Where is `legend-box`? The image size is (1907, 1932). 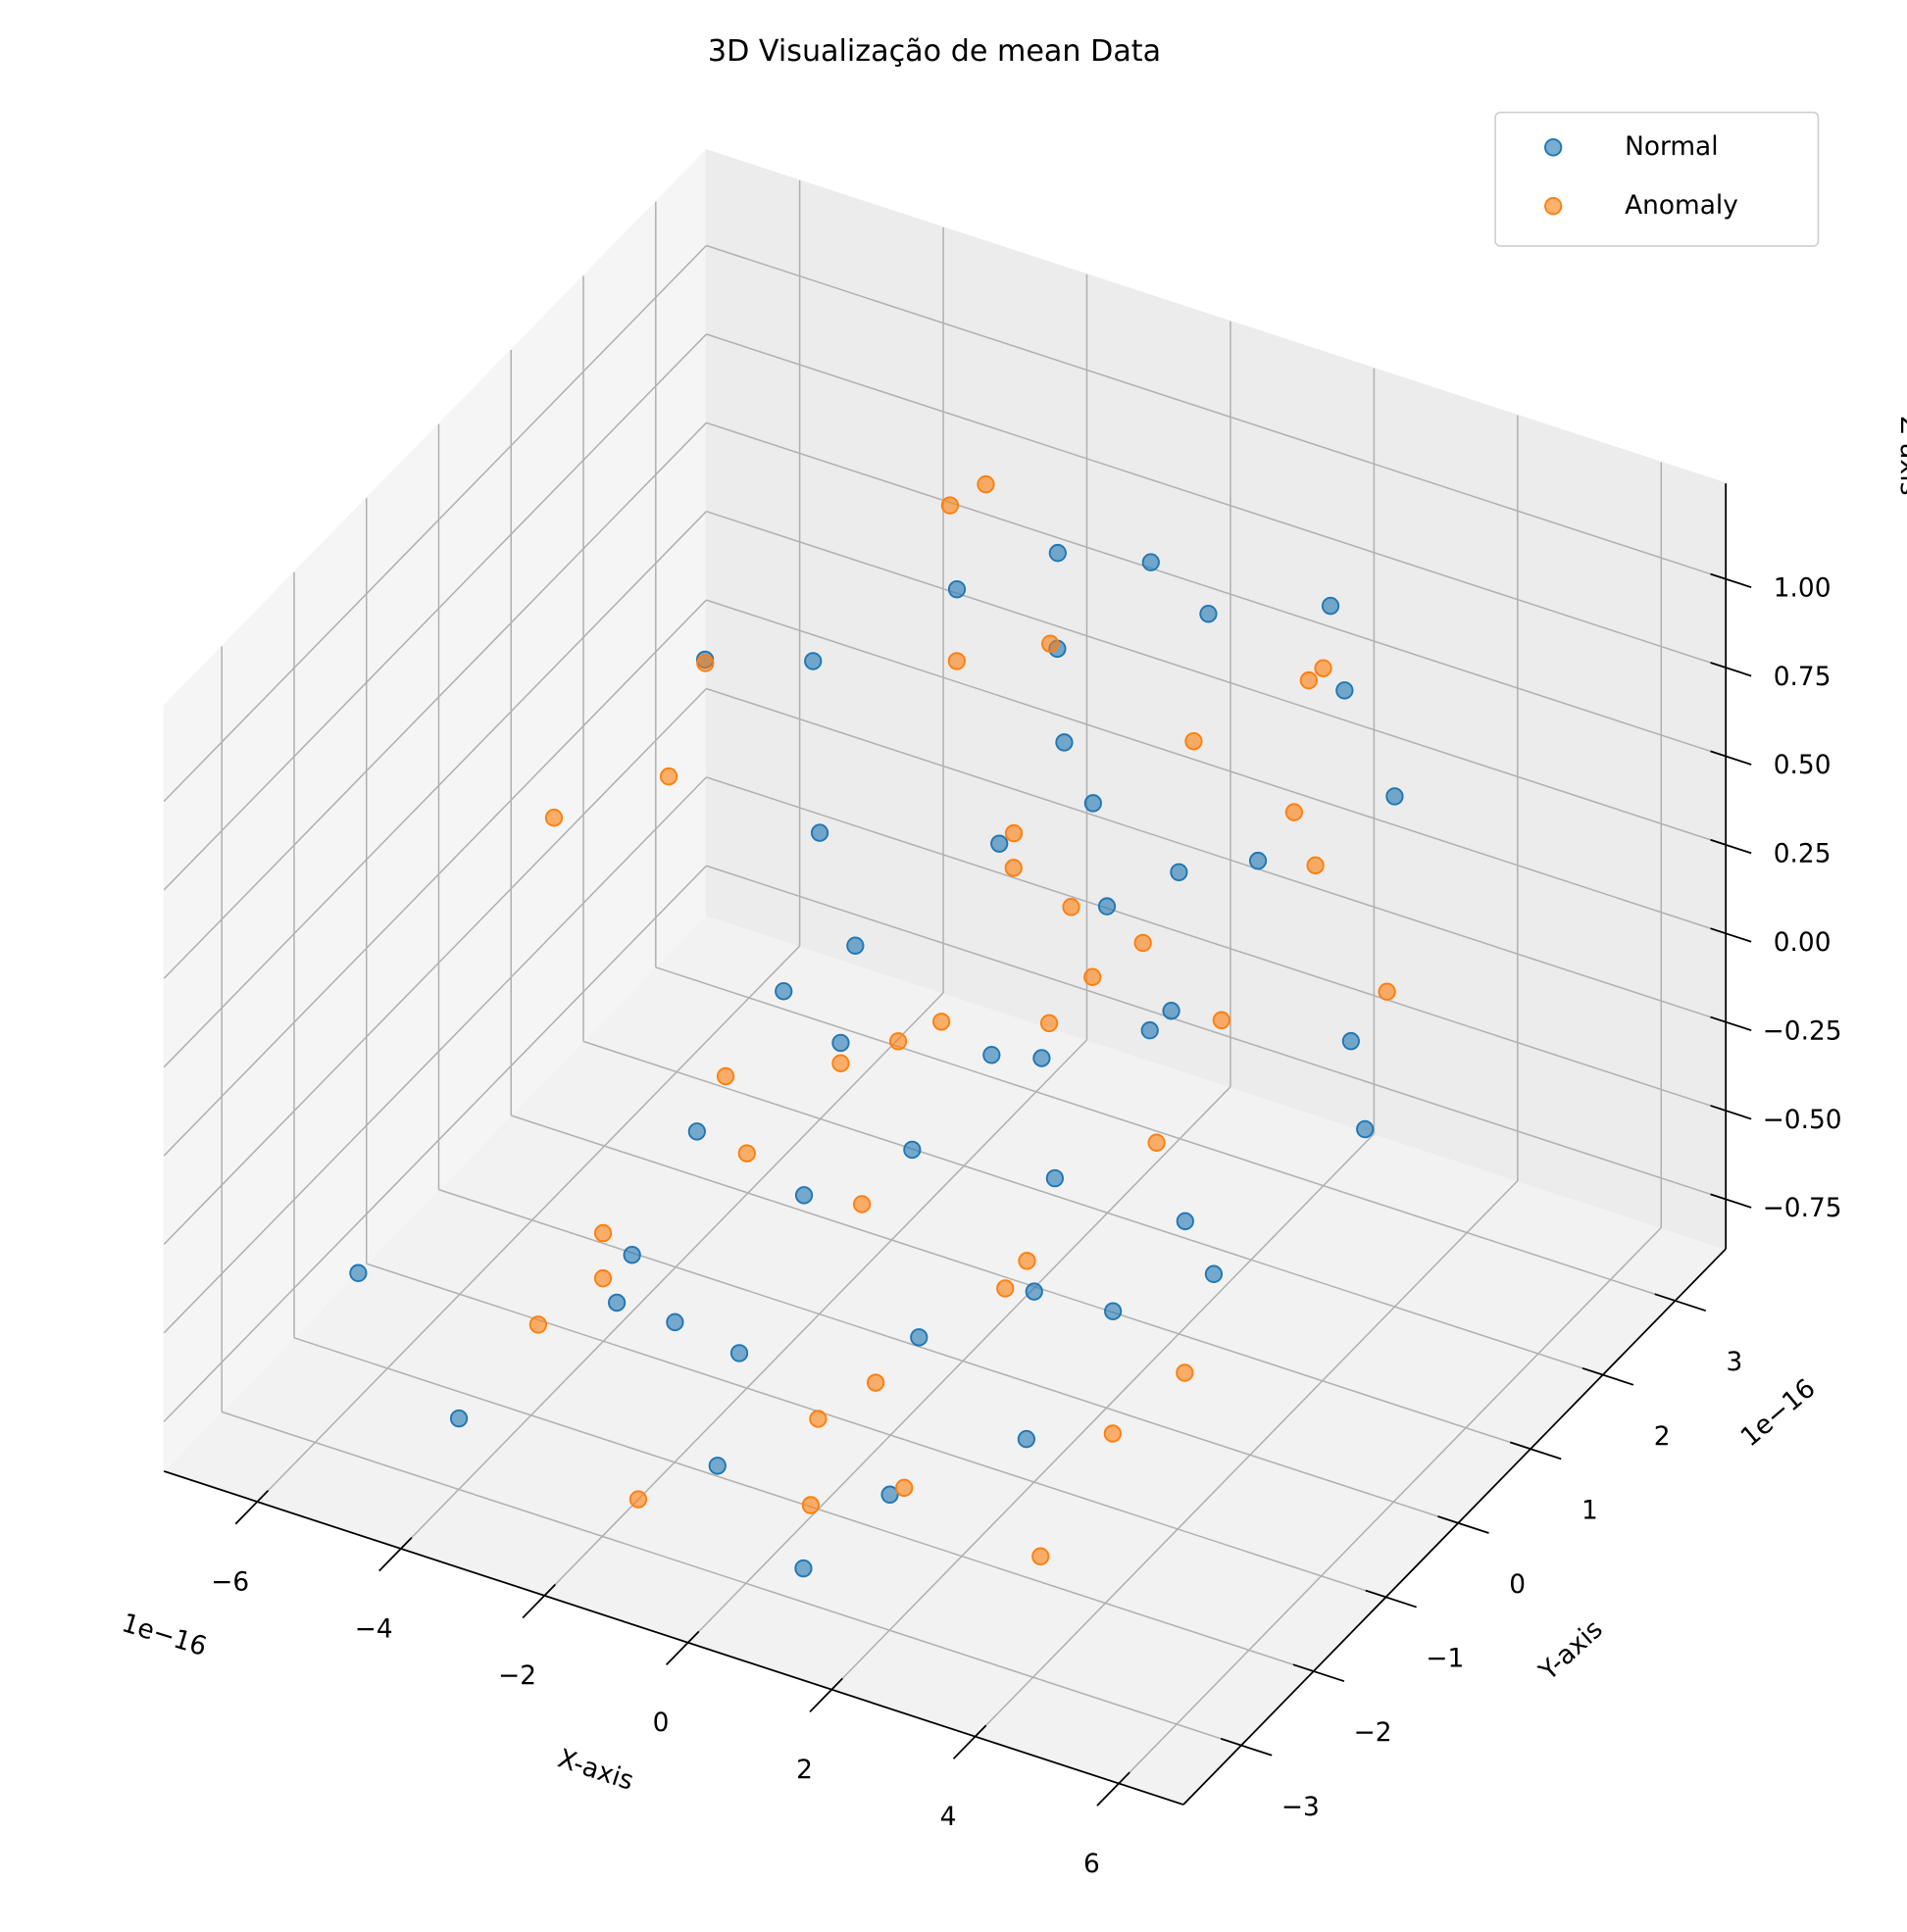 legend-box is located at coordinates (1657, 179).